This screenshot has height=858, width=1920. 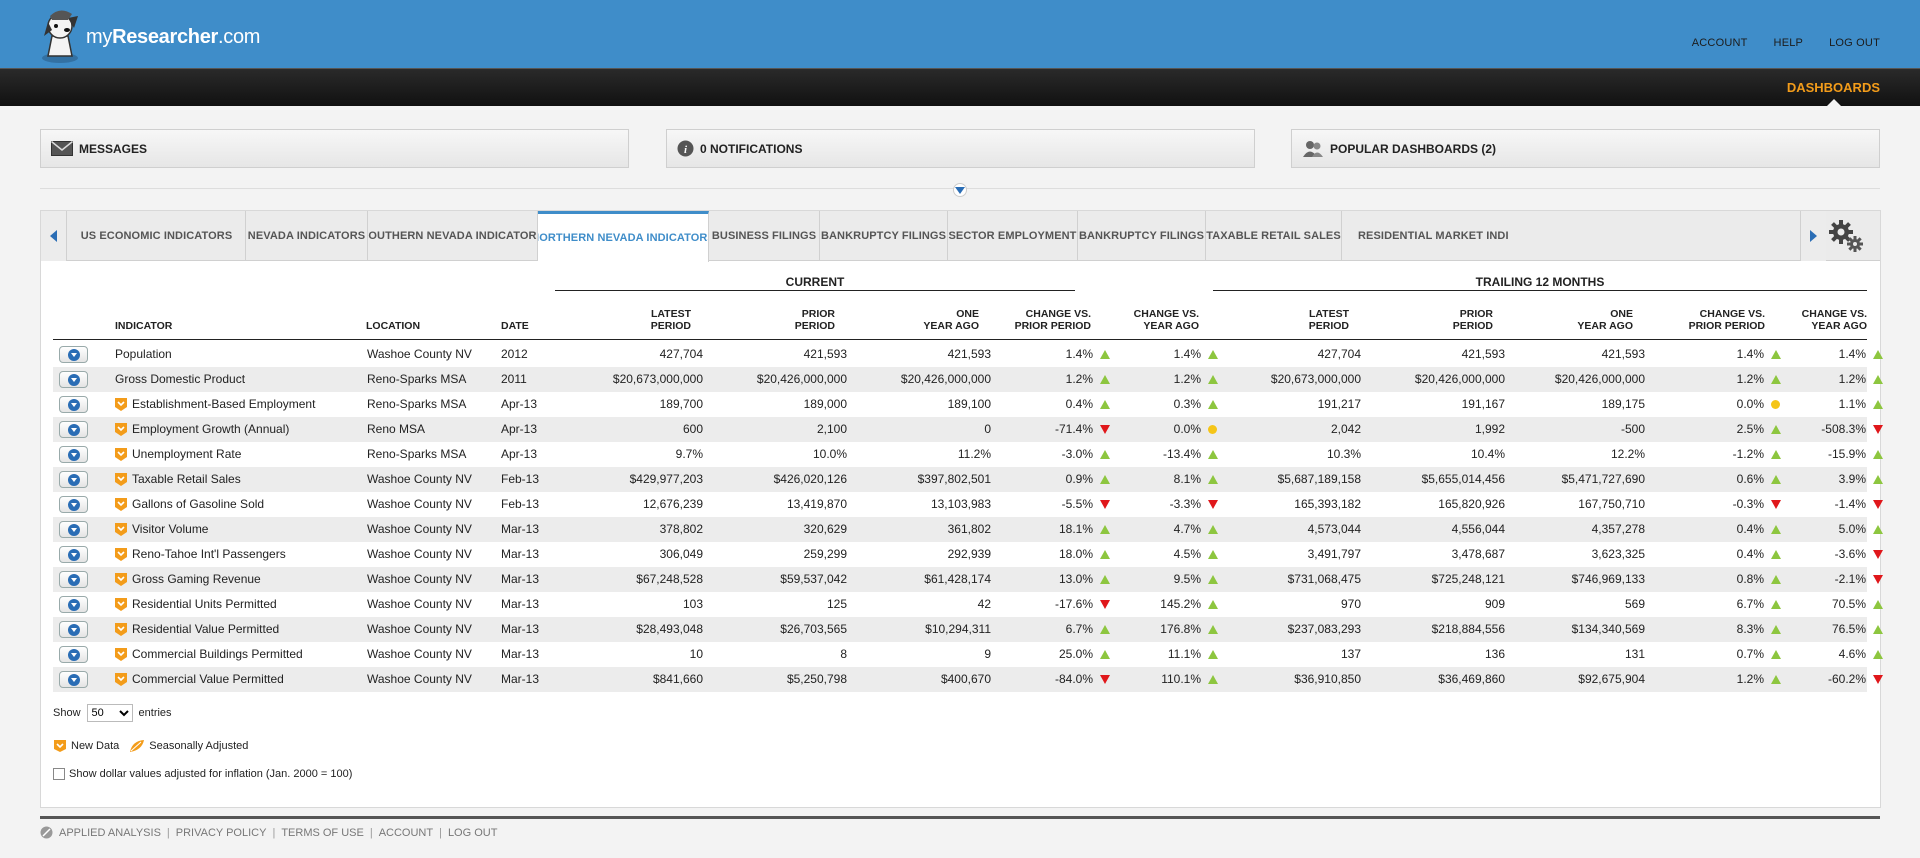 I want to click on brand-name: myResearcher.com, so click(x=173, y=37).